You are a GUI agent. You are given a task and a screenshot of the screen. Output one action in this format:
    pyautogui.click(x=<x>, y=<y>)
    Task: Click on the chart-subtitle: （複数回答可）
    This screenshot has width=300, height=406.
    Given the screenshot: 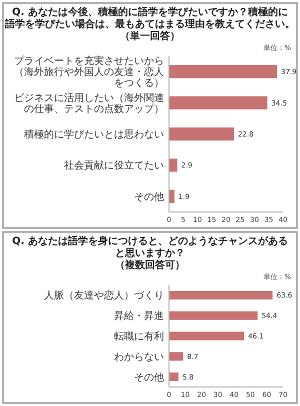 What is the action you would take?
    pyautogui.click(x=150, y=265)
    